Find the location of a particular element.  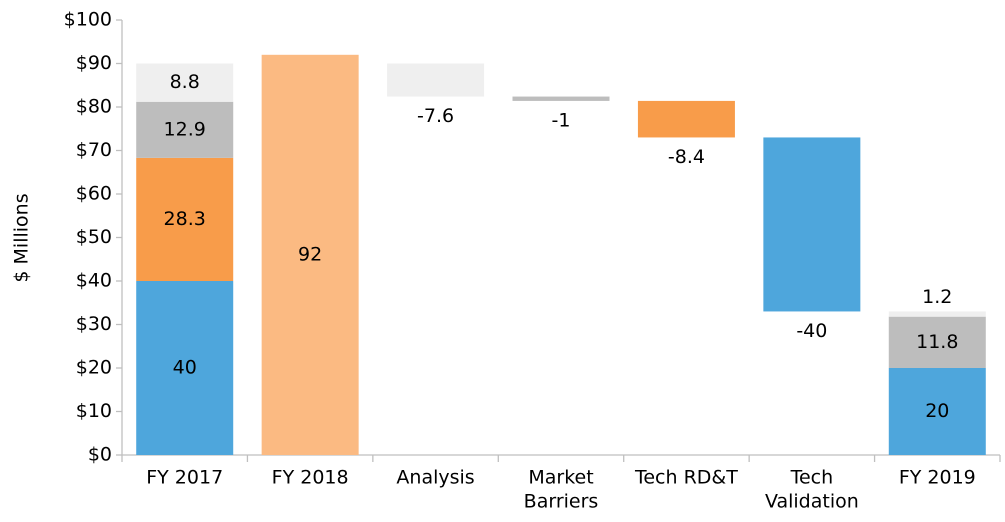

data-label: 1.2 is located at coordinates (937, 297).